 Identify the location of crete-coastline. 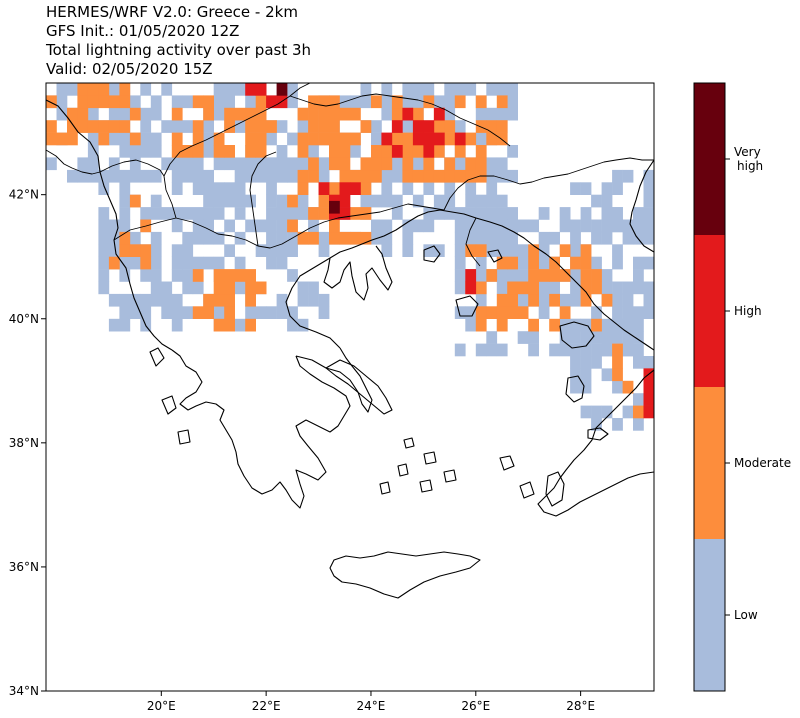
(405, 575).